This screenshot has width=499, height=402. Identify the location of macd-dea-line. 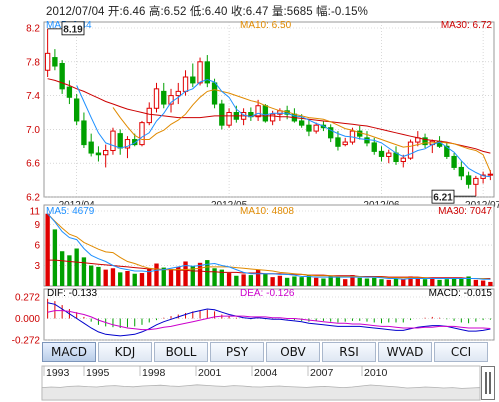
(269, 320).